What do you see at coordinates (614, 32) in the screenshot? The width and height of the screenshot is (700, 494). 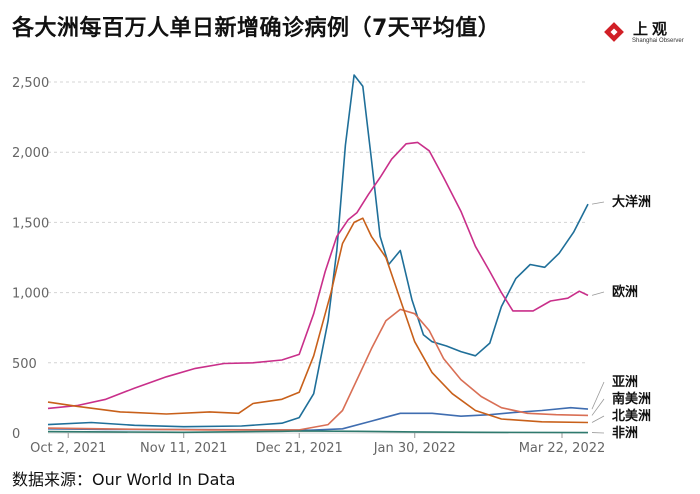 I see `logo-mark-icon` at bounding box center [614, 32].